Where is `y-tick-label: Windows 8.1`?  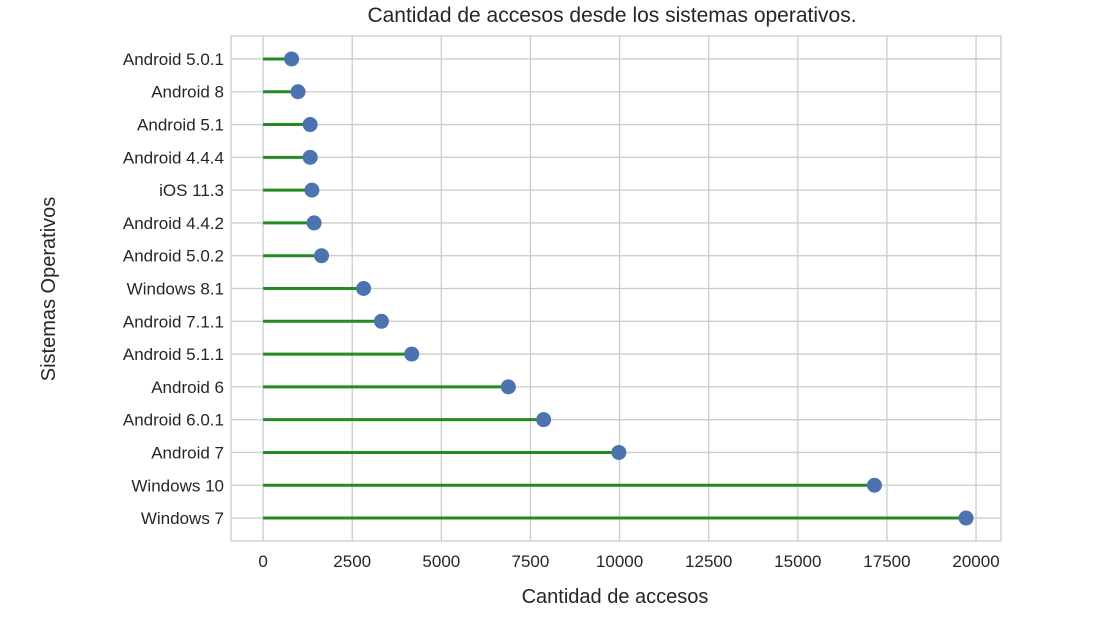 y-tick-label: Windows 8.1 is located at coordinates (175, 289).